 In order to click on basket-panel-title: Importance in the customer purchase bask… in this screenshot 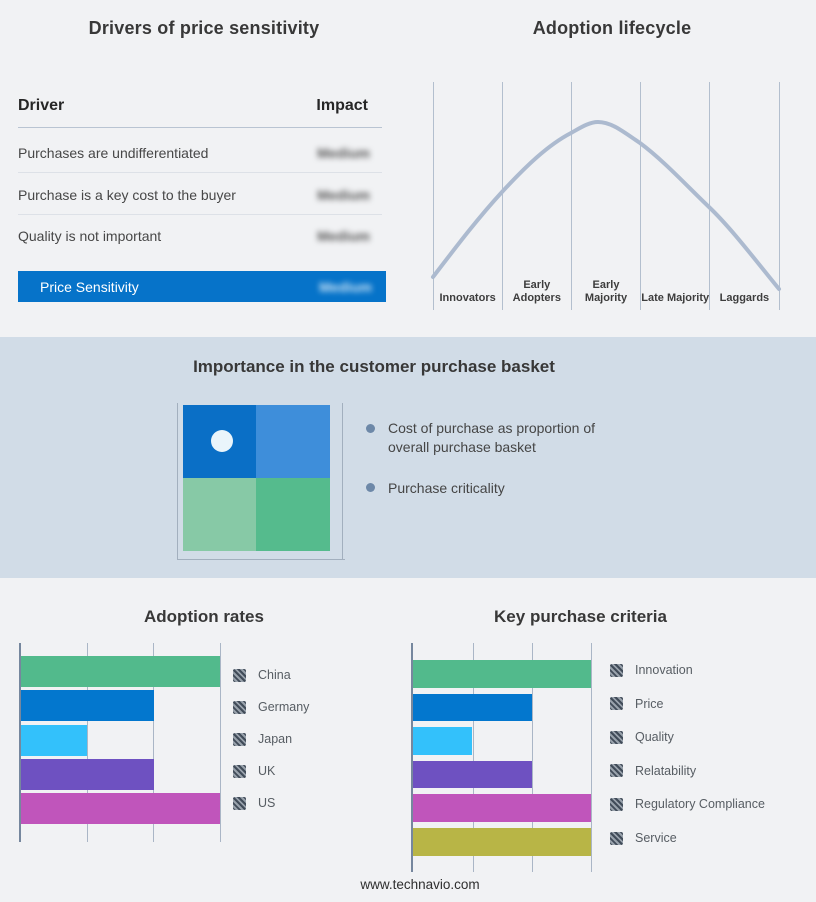, I will do `click(374, 366)`.